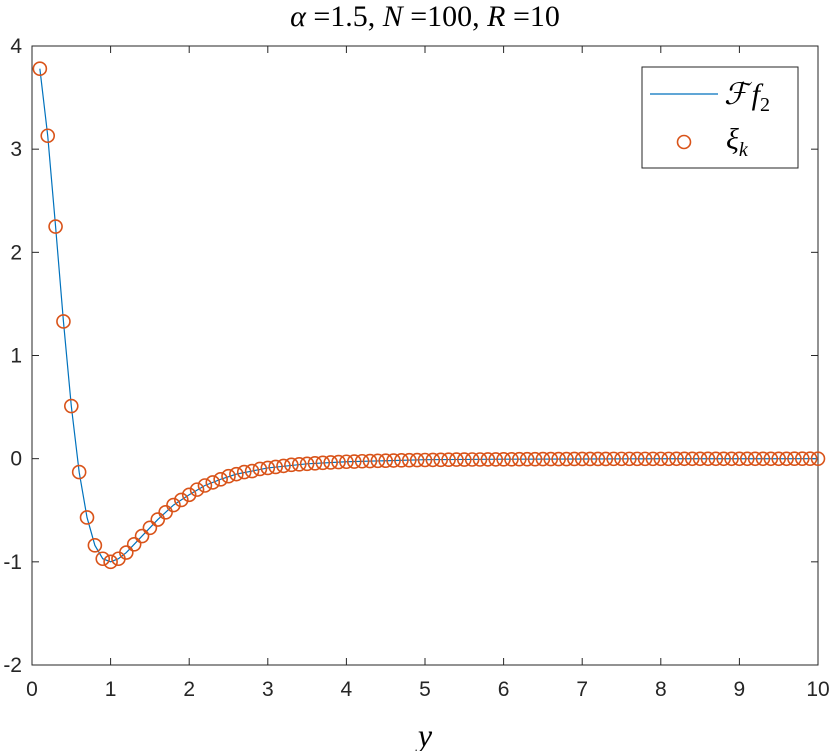  What do you see at coordinates (111, 689) in the screenshot?
I see `x-tick-label: 1` at bounding box center [111, 689].